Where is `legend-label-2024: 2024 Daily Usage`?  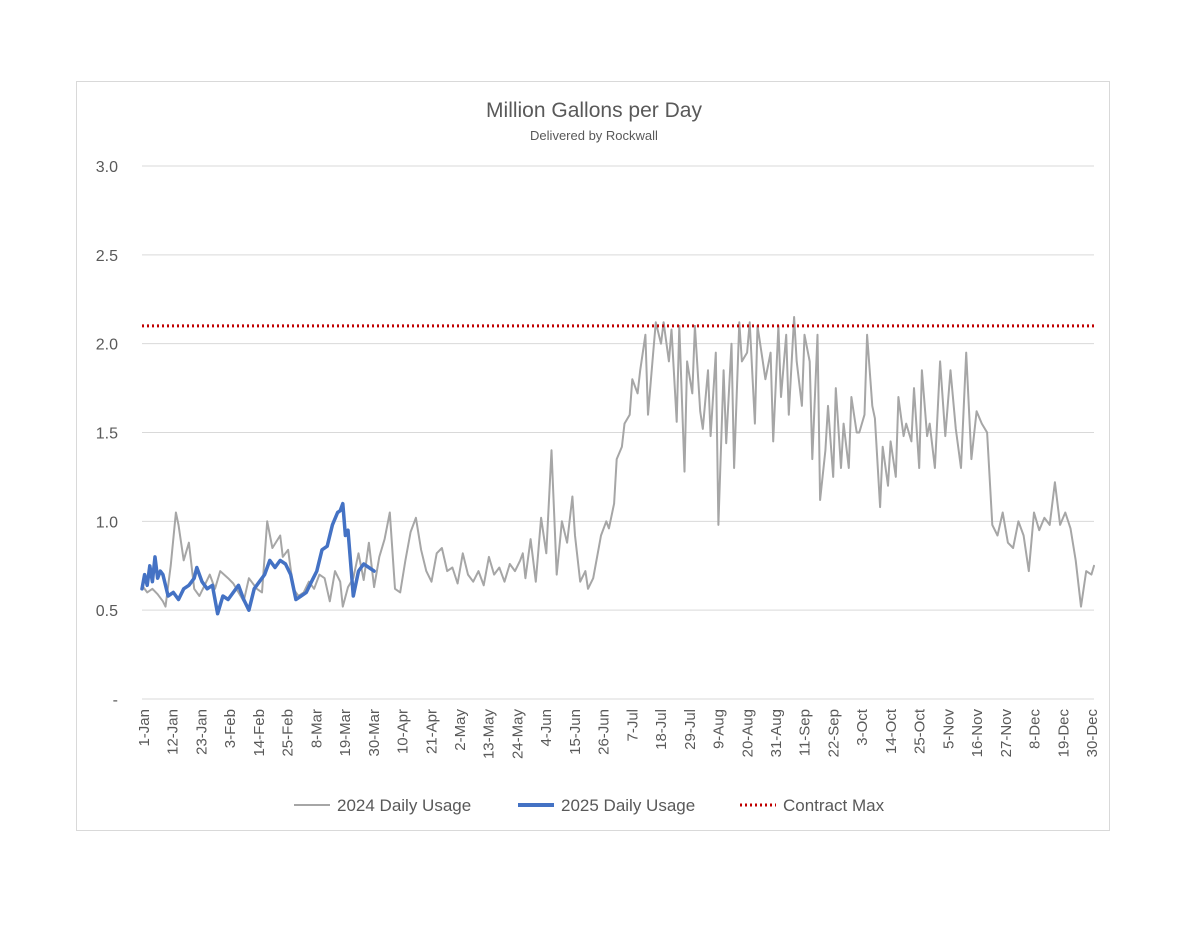 legend-label-2024: 2024 Daily Usage is located at coordinates (404, 805).